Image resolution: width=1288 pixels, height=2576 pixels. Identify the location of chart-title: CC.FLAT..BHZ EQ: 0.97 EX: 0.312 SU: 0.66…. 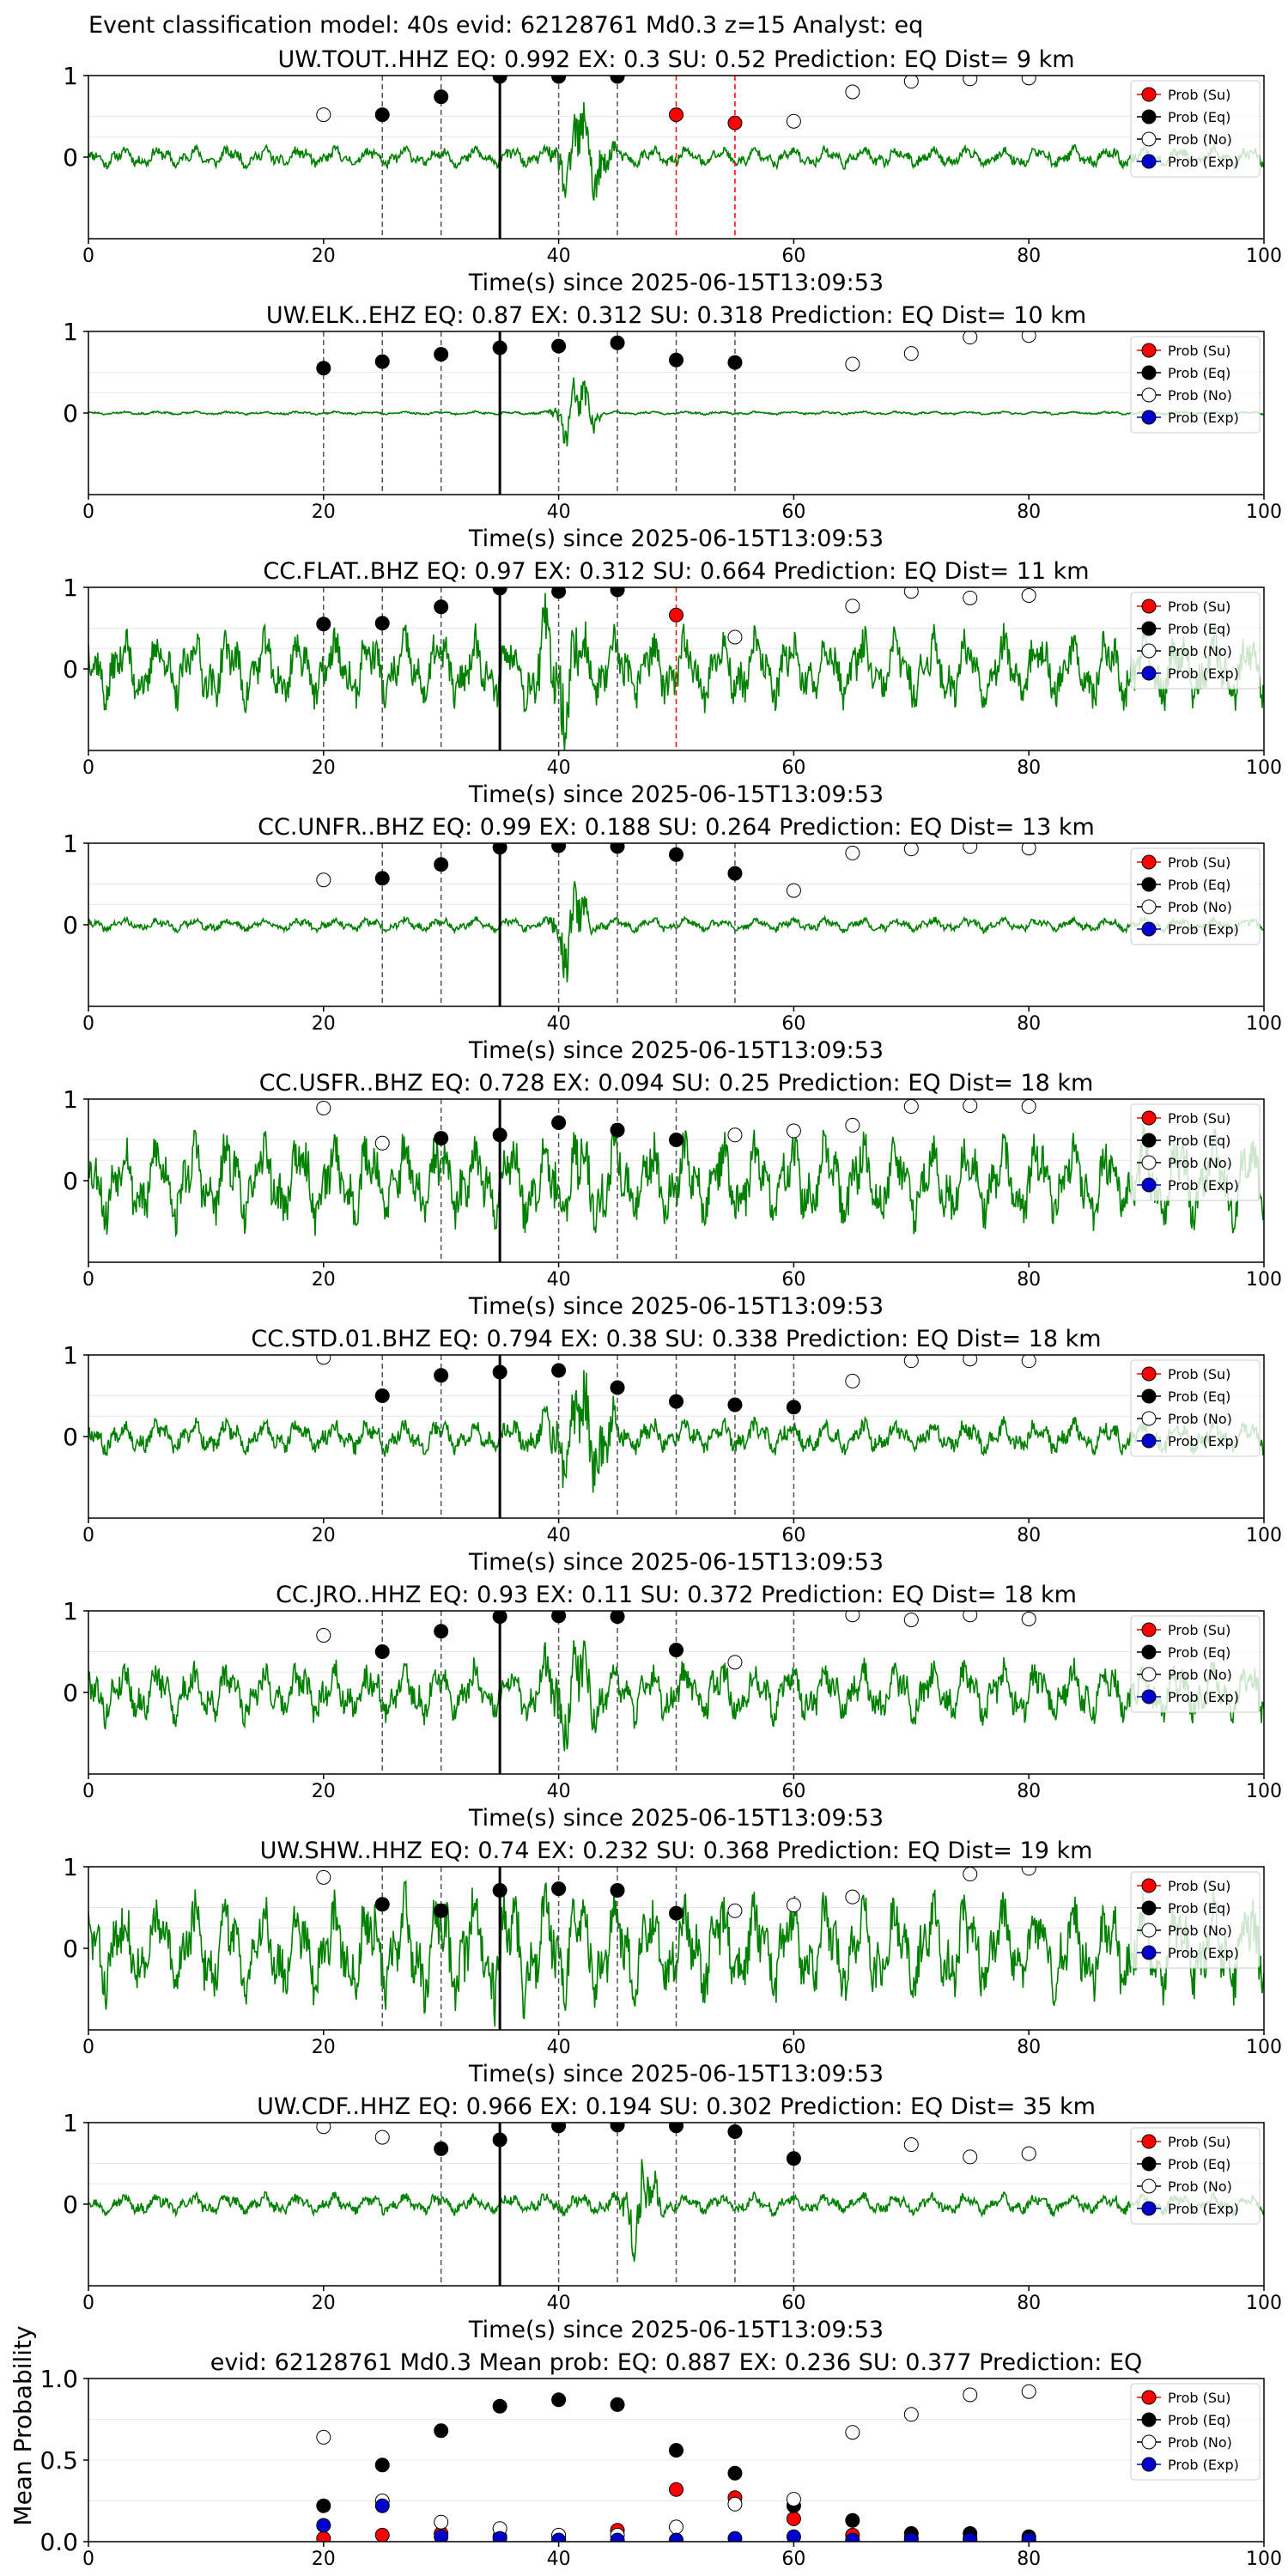
(676, 572).